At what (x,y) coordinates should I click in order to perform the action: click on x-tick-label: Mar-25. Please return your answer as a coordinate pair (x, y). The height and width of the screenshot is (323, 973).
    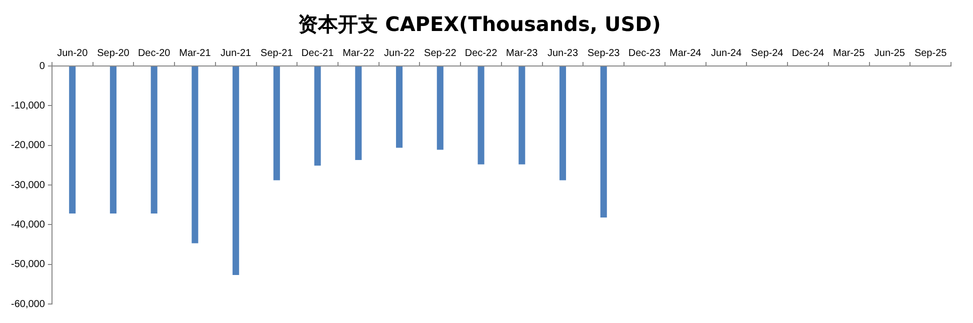
    Looking at the image, I should click on (849, 53).